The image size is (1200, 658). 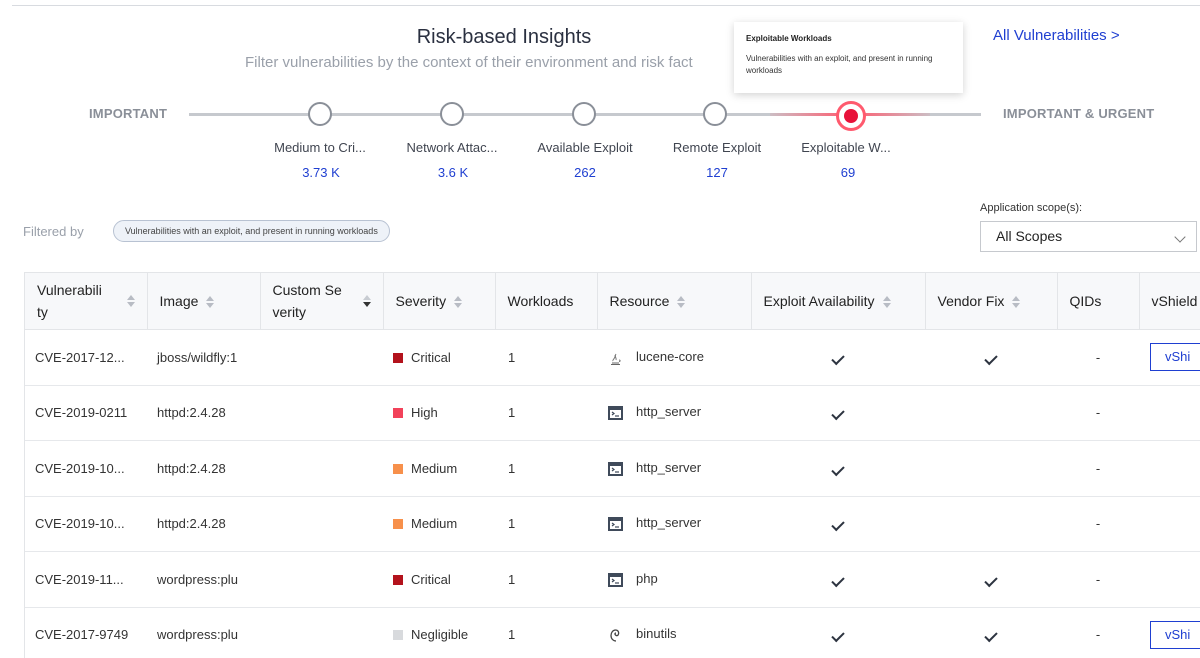 I want to click on table-row: CVE-2019-11... wordpress:plu Critical 1 php -, so click(x=612, y=579).